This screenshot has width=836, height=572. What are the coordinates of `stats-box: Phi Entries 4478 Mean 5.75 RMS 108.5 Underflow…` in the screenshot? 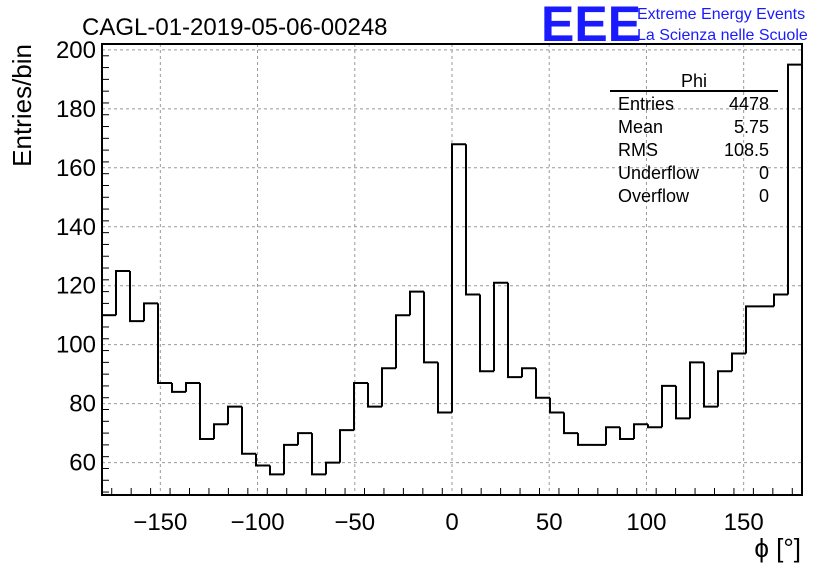 It's located at (694, 138).